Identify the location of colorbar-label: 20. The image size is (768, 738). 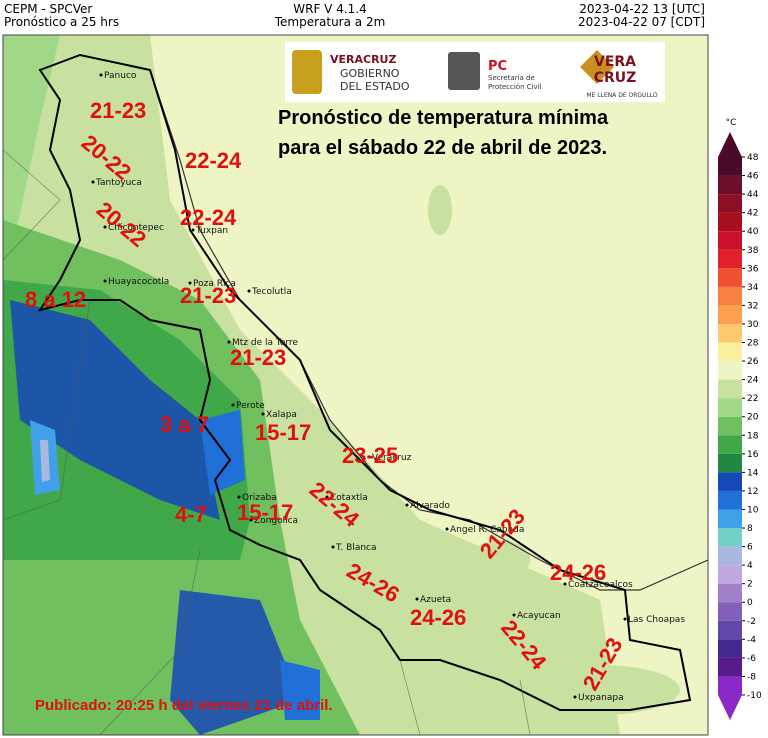
(753, 418).